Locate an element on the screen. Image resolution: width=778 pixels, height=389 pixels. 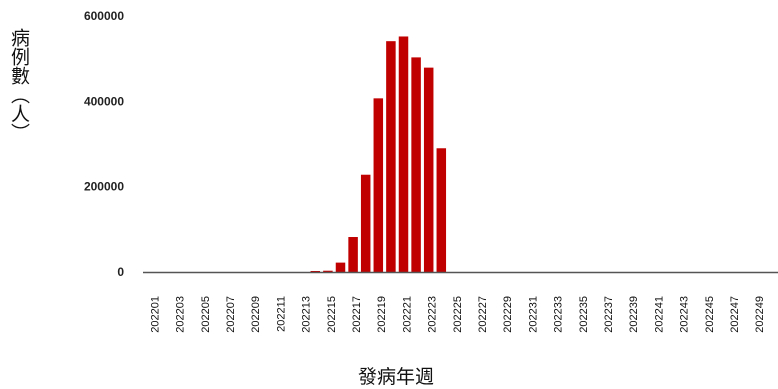
y-tick-label: 400000 is located at coordinates (104, 101).